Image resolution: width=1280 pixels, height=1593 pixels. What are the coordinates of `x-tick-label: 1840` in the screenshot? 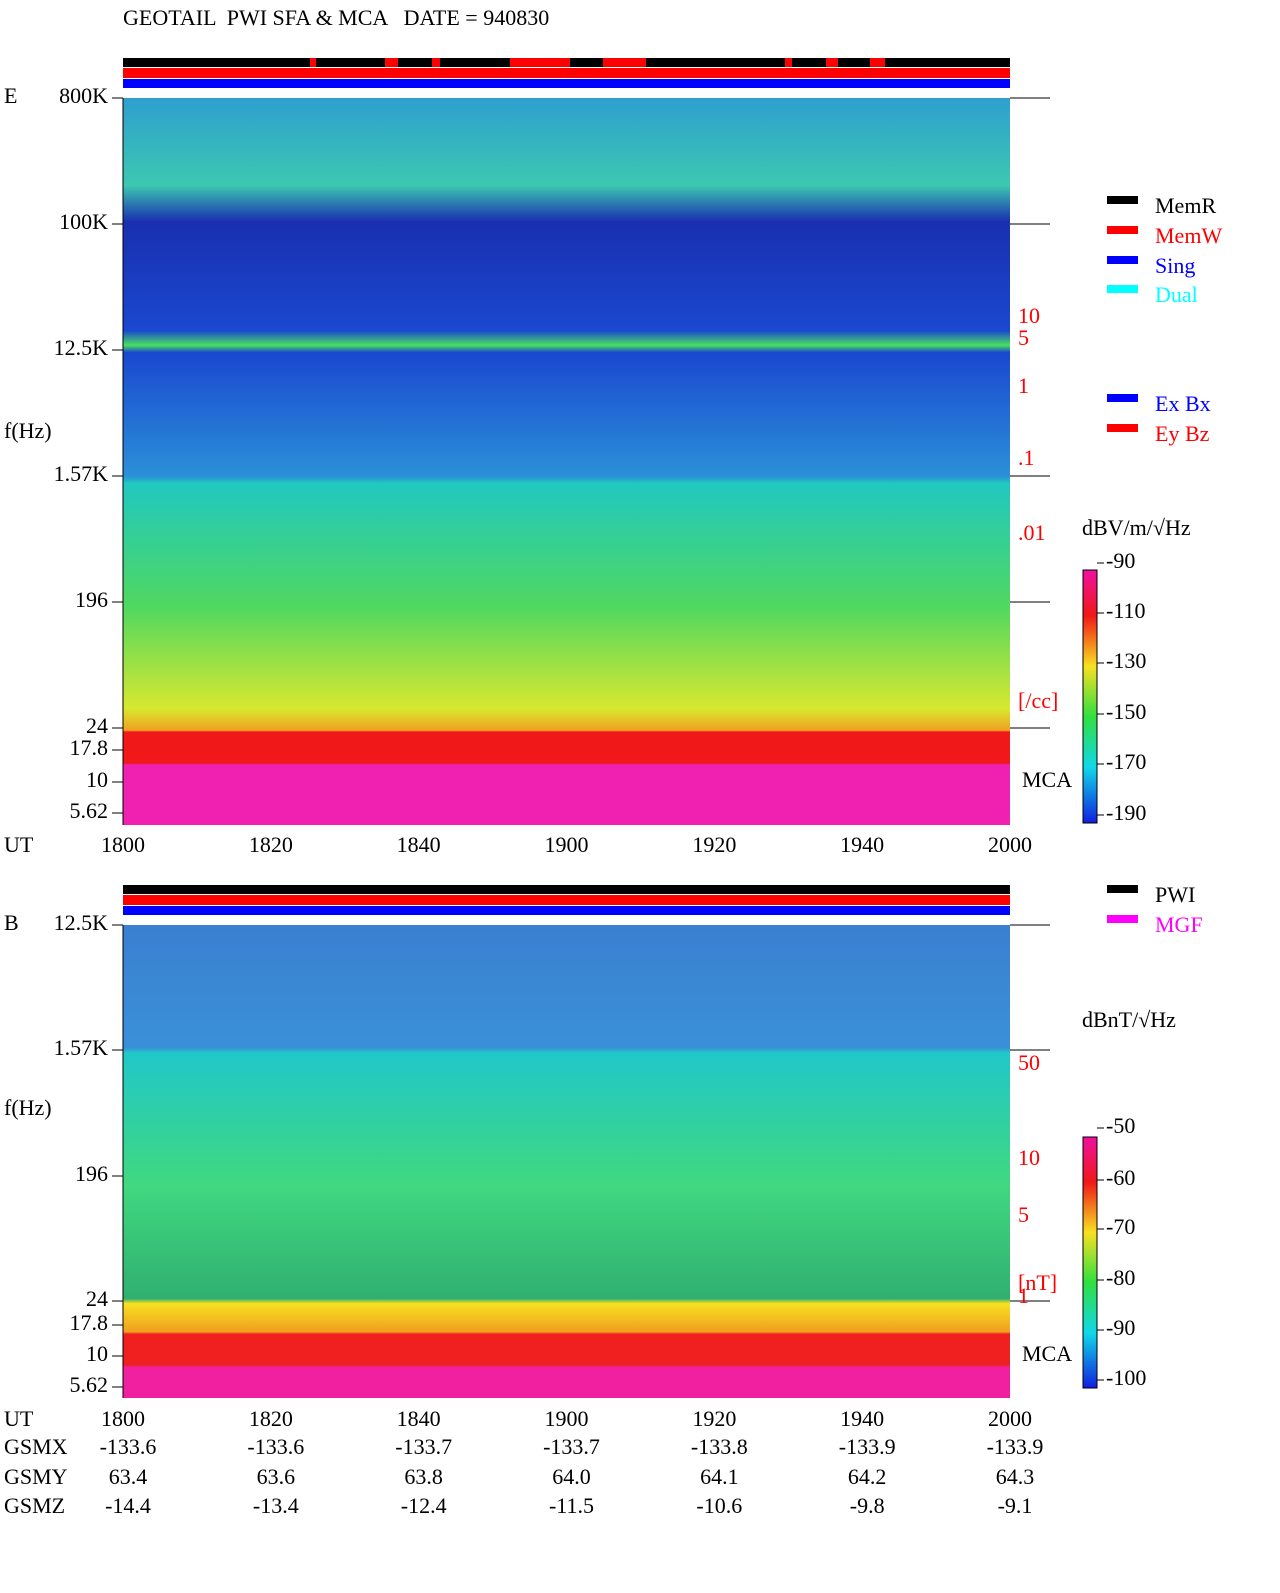 It's located at (419, 1418).